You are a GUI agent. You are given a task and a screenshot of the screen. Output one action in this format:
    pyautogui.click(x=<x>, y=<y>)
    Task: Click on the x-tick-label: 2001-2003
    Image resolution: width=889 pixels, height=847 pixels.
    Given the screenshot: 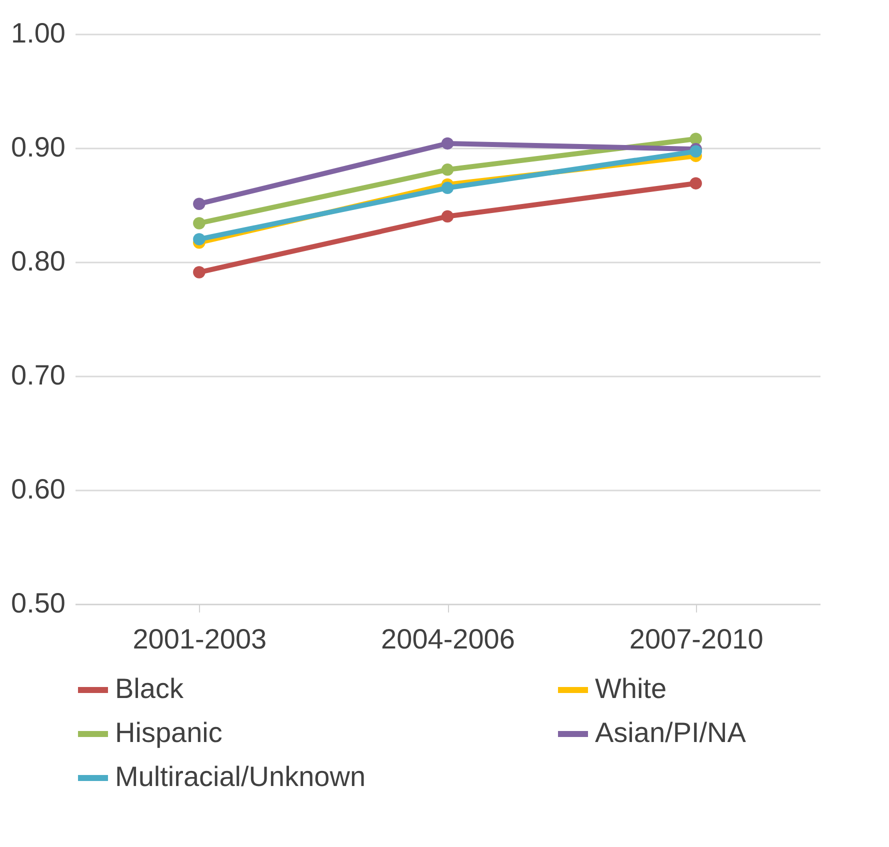 What is the action you would take?
    pyautogui.click(x=199, y=639)
    